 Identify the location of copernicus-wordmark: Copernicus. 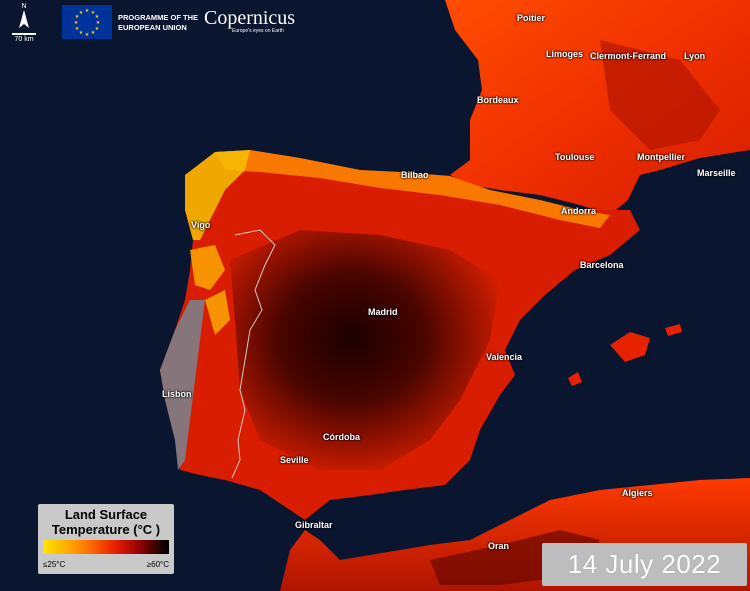
(250, 18).